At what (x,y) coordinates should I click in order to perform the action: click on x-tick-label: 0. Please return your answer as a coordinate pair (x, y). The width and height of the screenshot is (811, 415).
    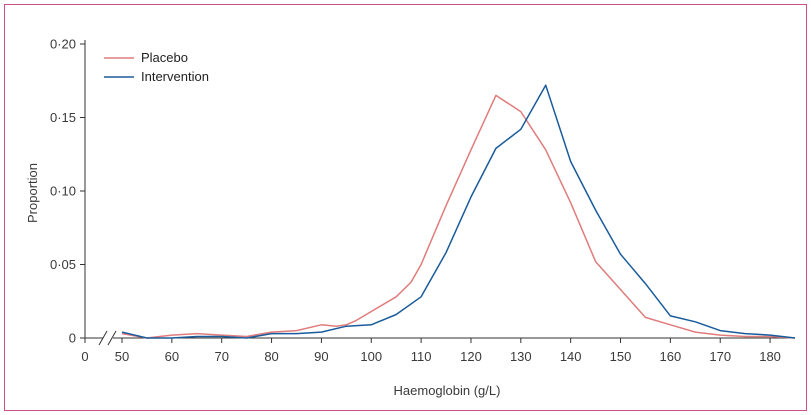
    Looking at the image, I should click on (84, 356).